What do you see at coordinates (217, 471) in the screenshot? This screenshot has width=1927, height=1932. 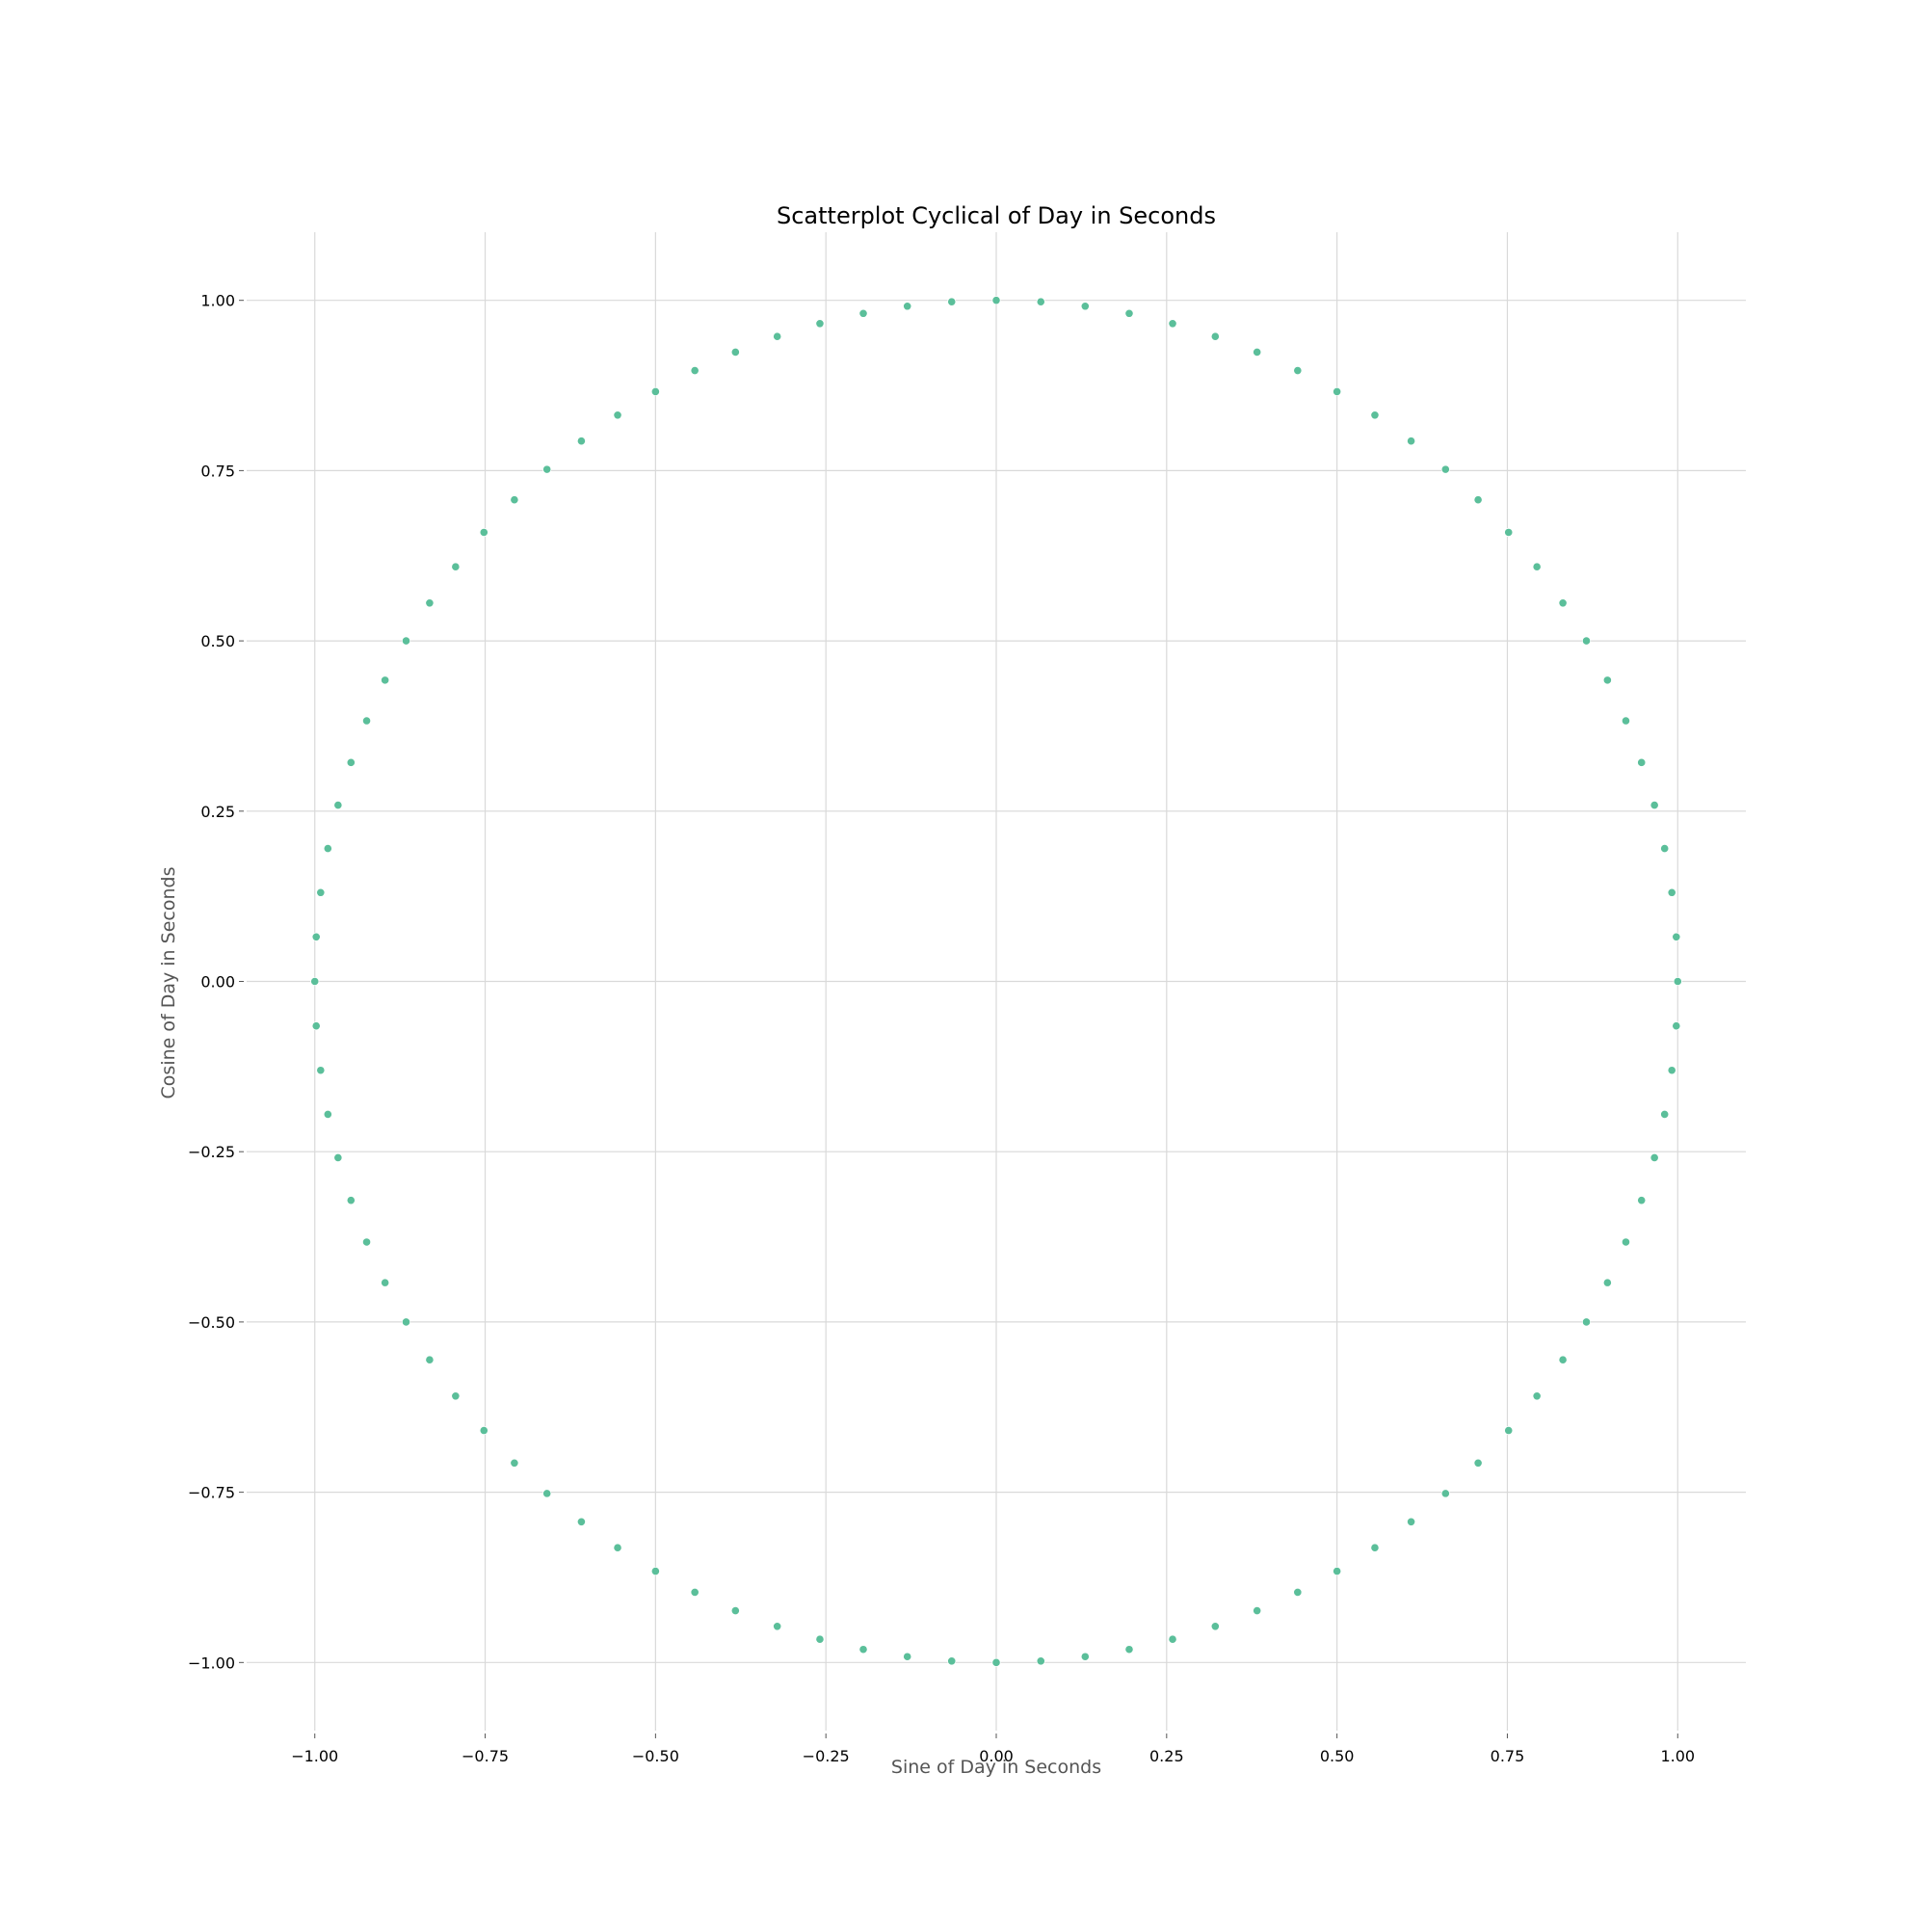 I see `y-tick-label: 0.75` at bounding box center [217, 471].